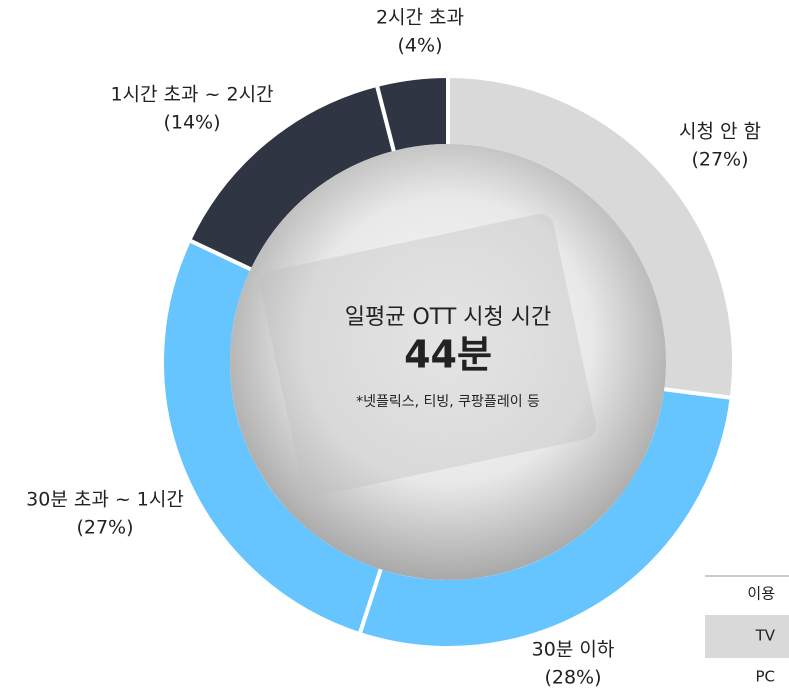  What do you see at coordinates (572, 678) in the screenshot?
I see `segment-value: (28%)` at bounding box center [572, 678].